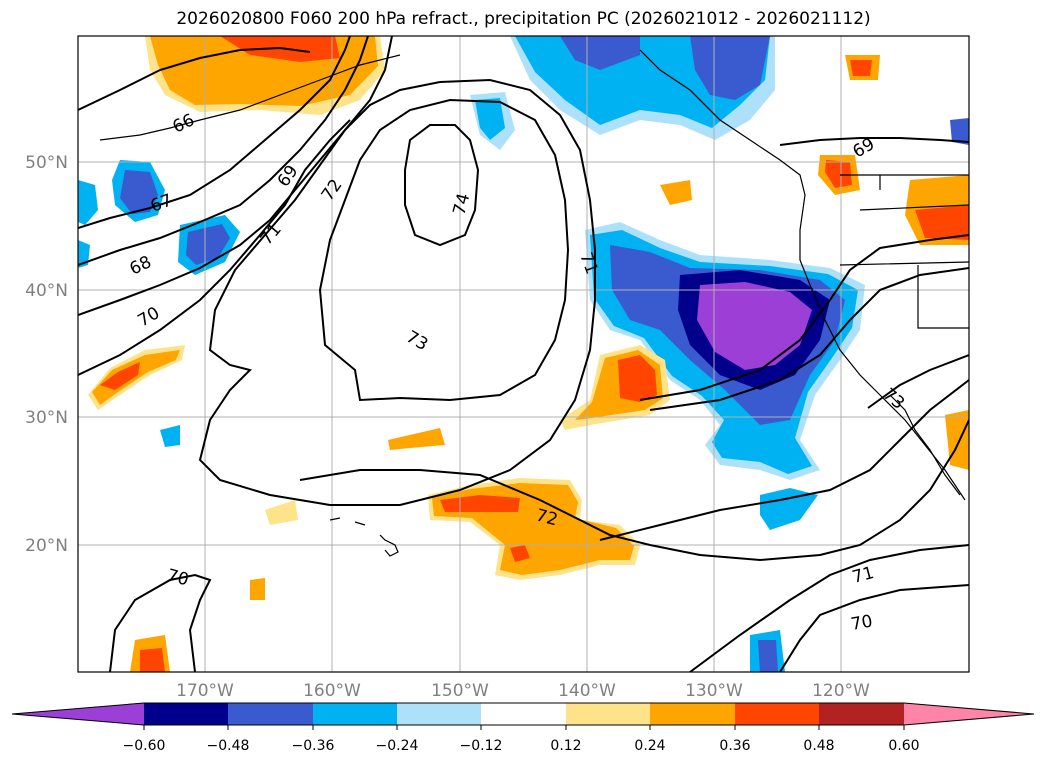 The width and height of the screenshot is (1047, 765). What do you see at coordinates (46, 354) in the screenshot?
I see `latitude-labels: 50°N 40°N 30°N 20°N` at bounding box center [46, 354].